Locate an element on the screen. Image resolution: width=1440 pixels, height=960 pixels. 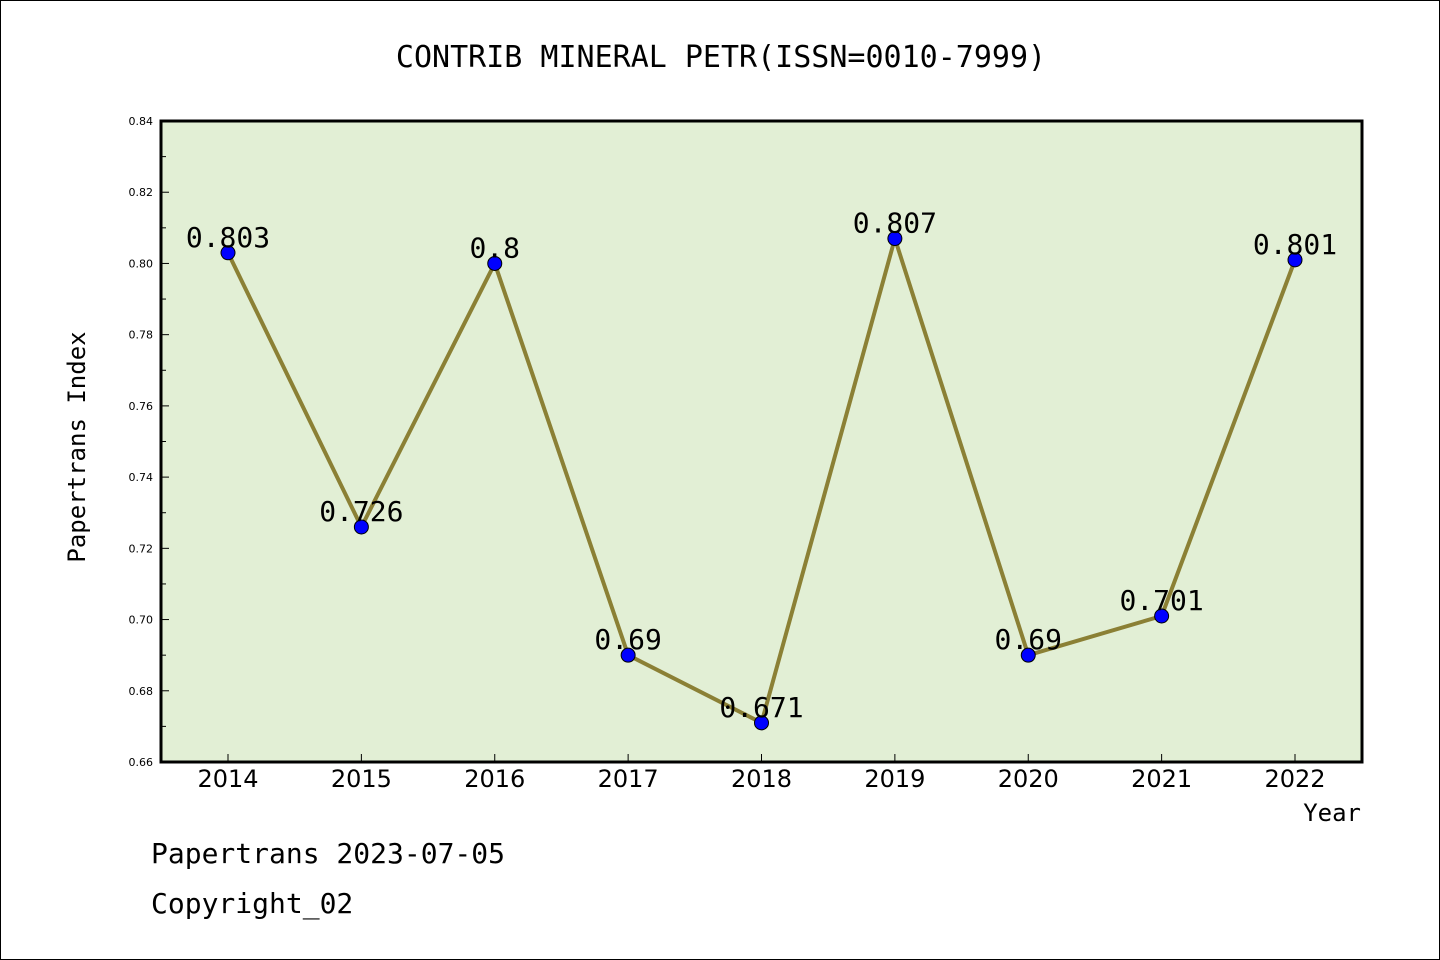
y-tick-label: 0.84 is located at coordinates (141, 121).